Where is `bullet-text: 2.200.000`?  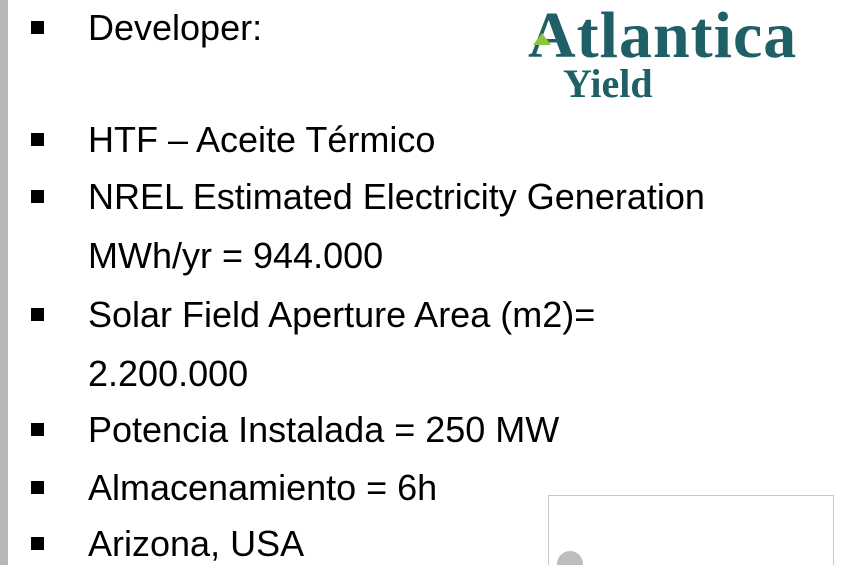 bullet-text: 2.200.000 is located at coordinates (168, 373).